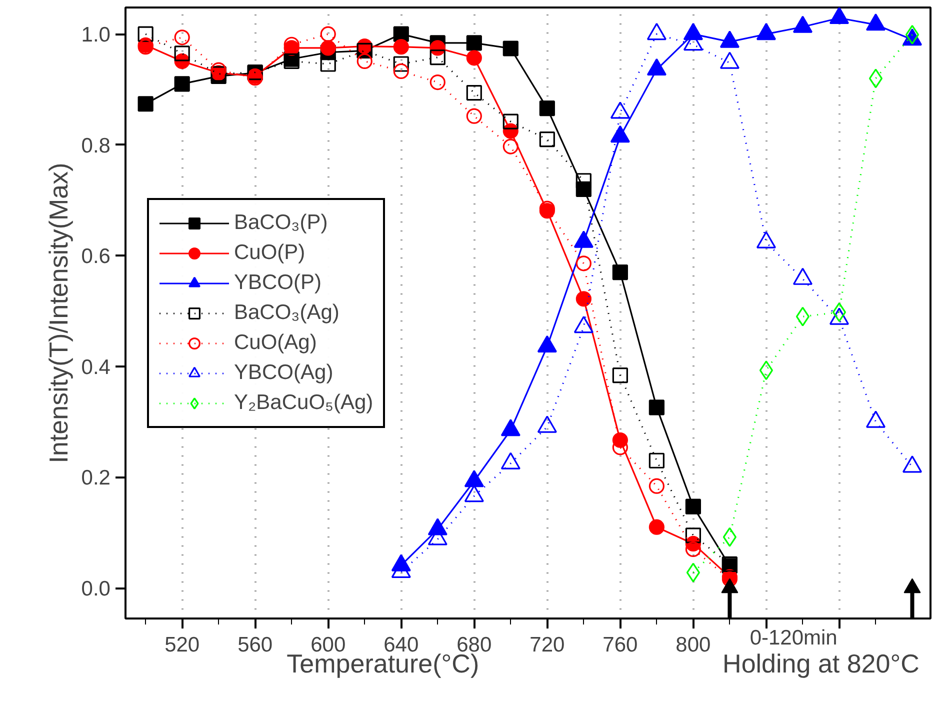 The image size is (934, 723). Describe the element at coordinates (287, 313) in the screenshot. I see `legend-label: BaCO₃(Ag)` at that location.